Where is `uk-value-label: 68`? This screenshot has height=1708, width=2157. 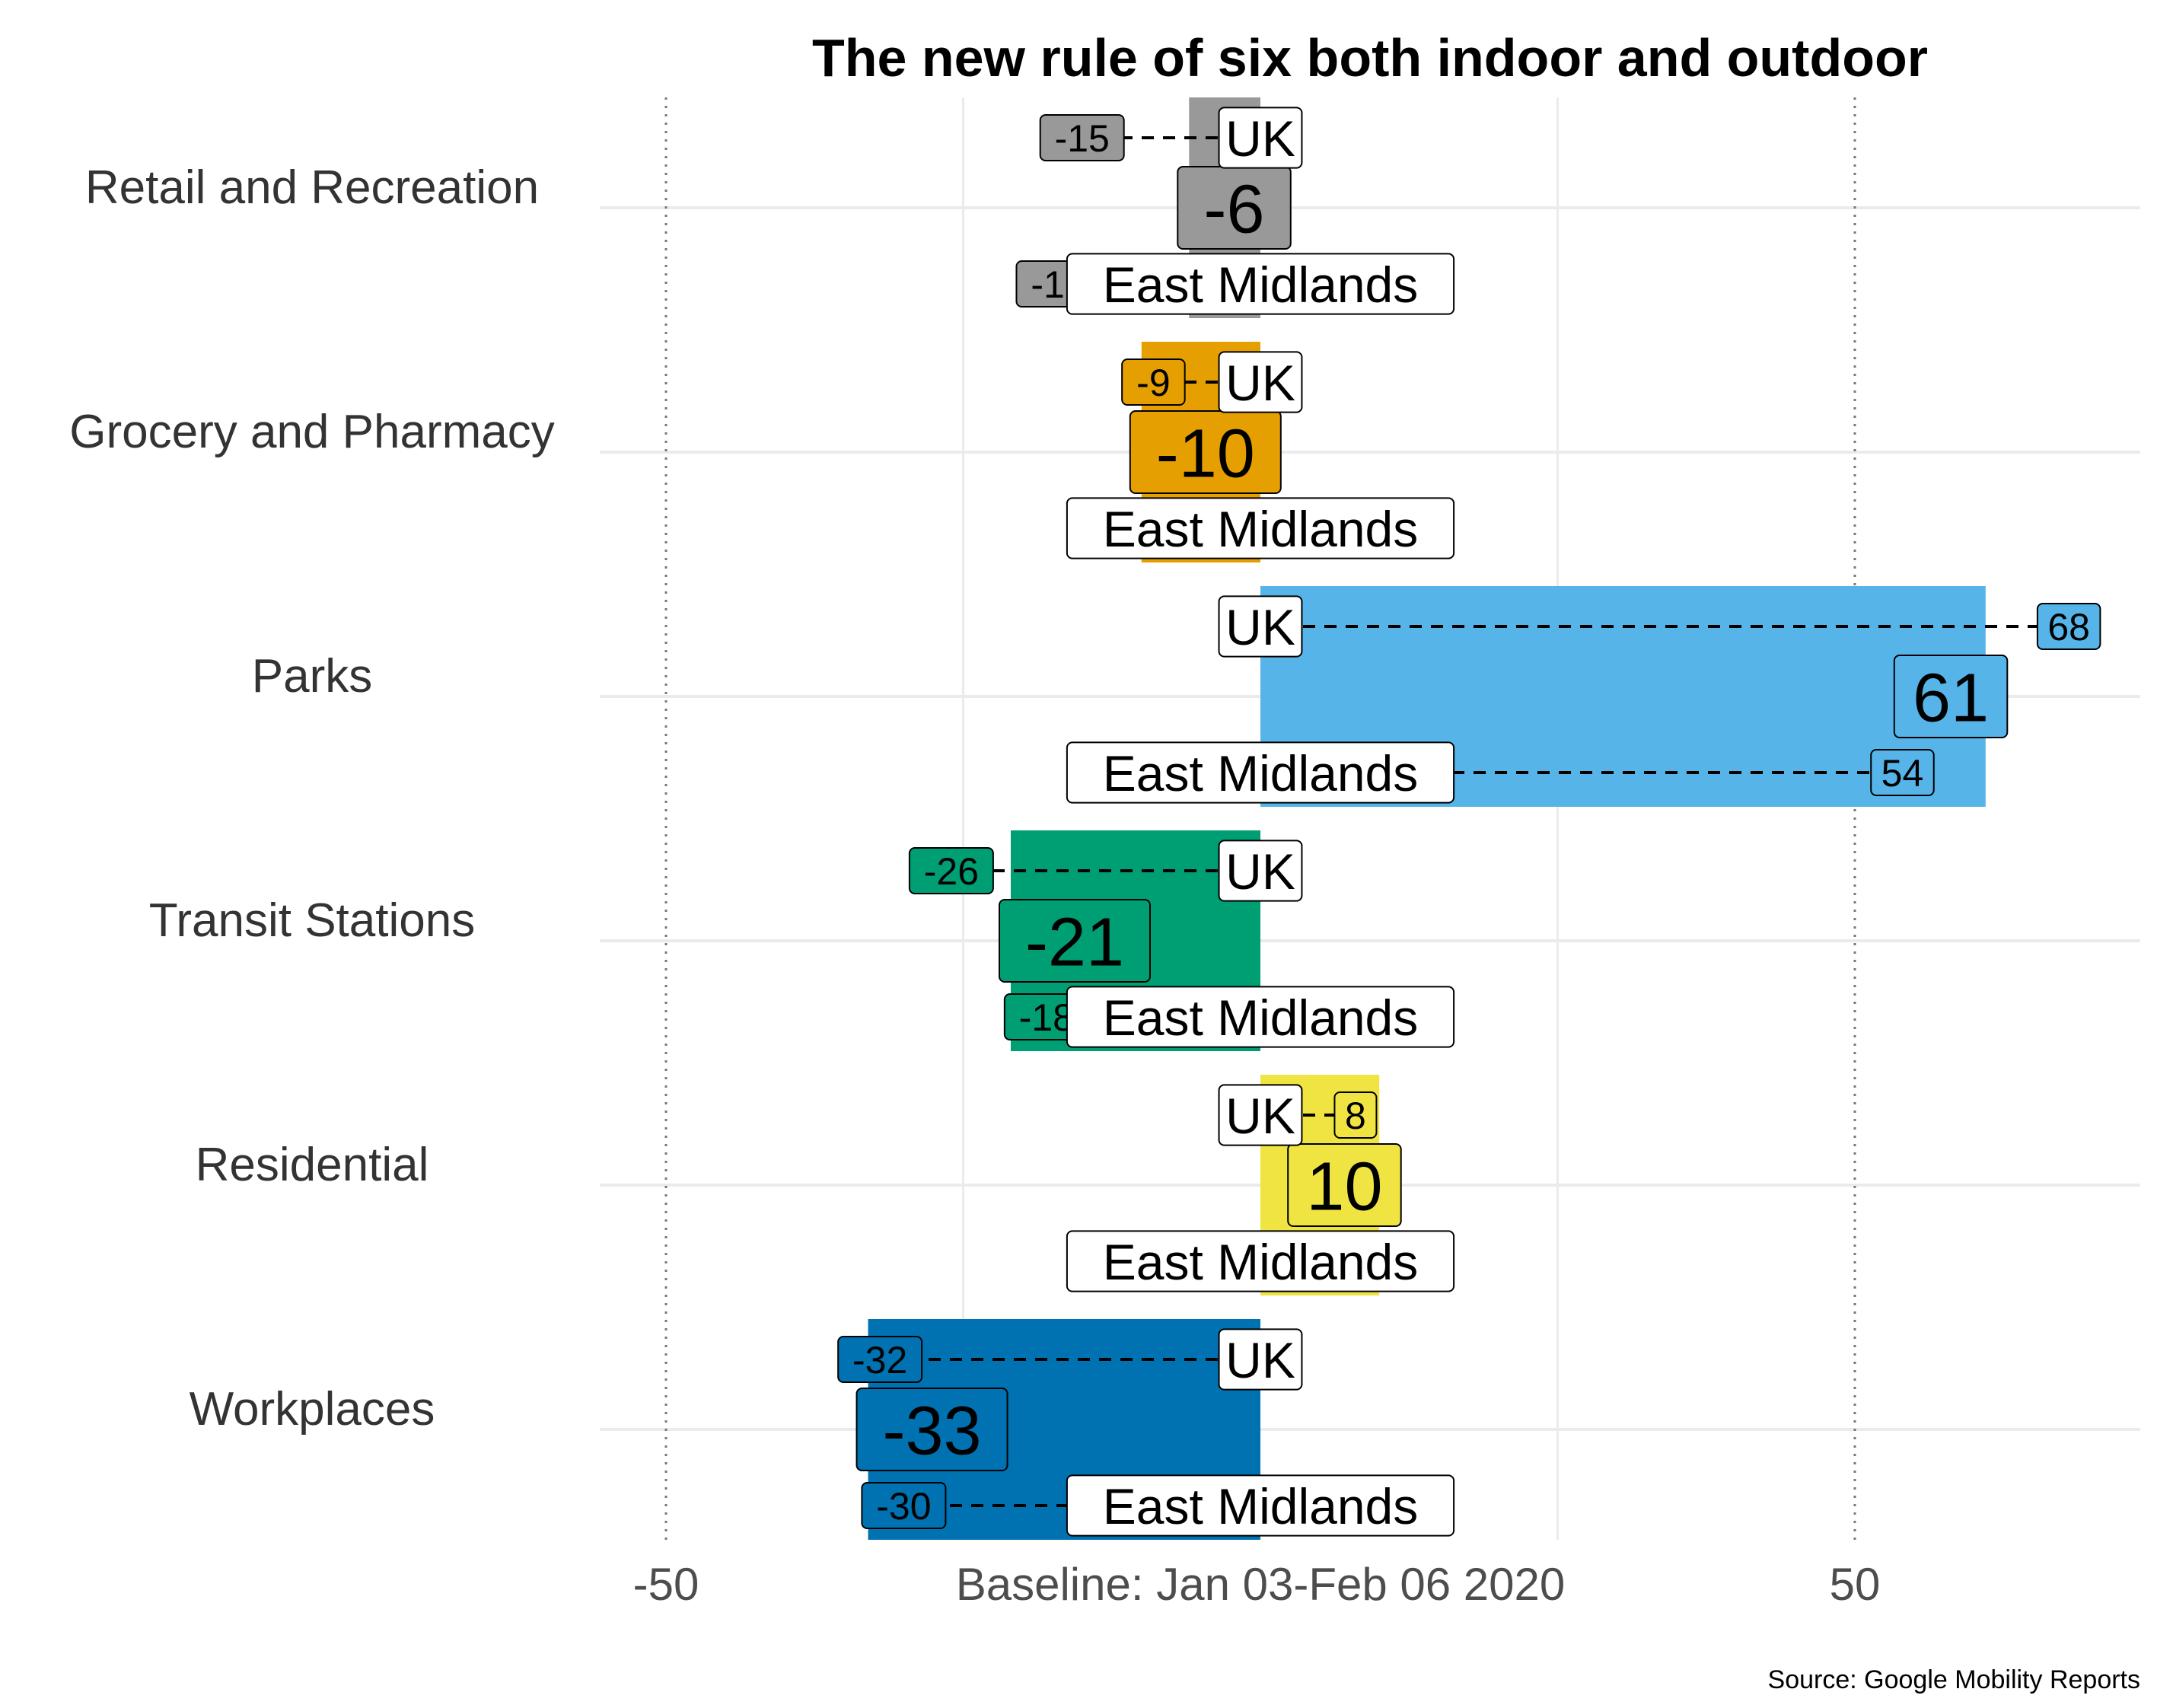 uk-value-label: 68 is located at coordinates (2068, 626).